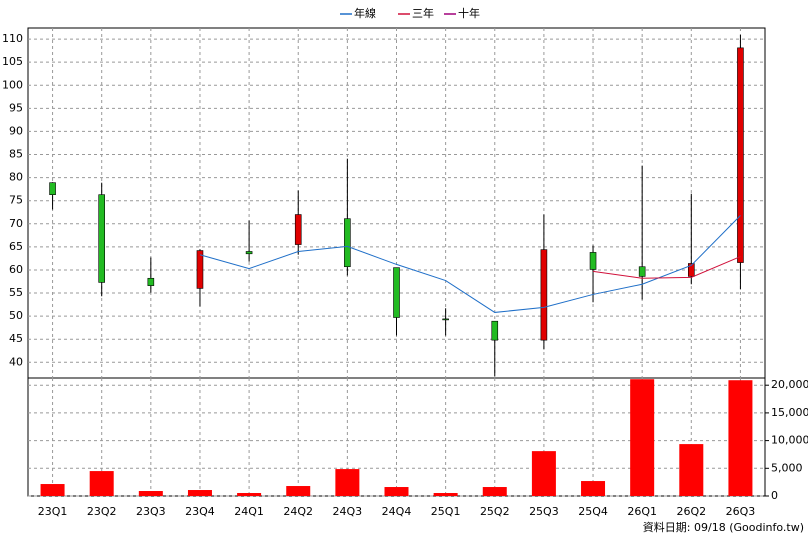  Describe the element at coordinates (365, 13) in the screenshot. I see `legend-label: 年線` at that location.